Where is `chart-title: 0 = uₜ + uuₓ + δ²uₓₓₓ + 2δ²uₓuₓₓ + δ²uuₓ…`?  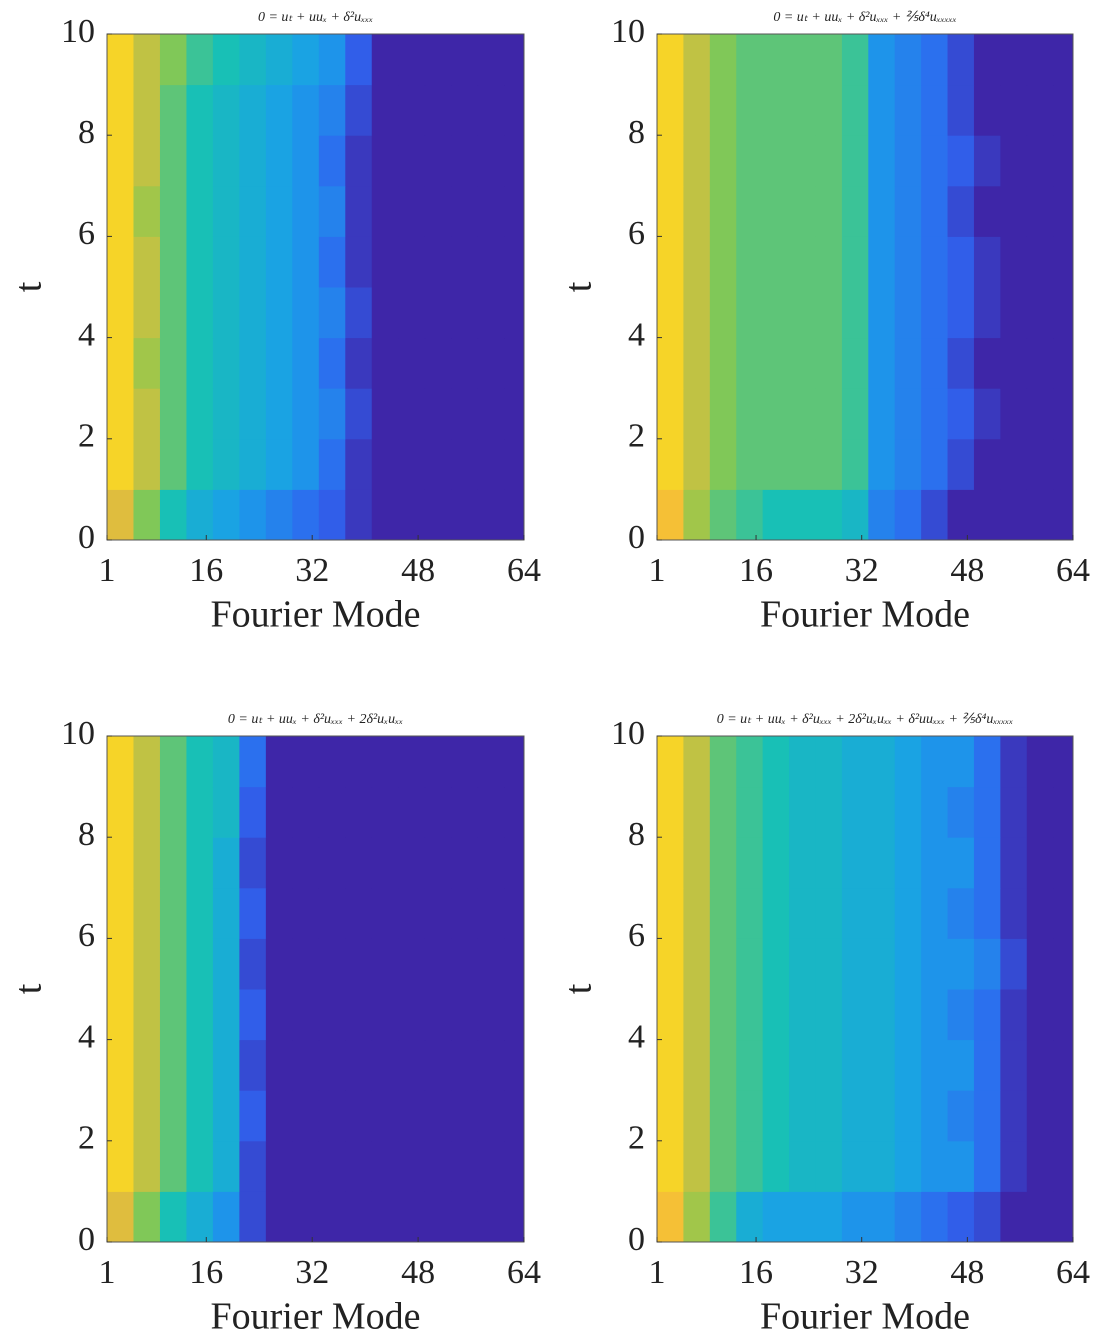 chart-title: 0 = uₜ + uuₓ + δ²uₓₓₓ + 2δ²uₓuₓₓ + δ²uuₓ… is located at coordinates (865, 719).